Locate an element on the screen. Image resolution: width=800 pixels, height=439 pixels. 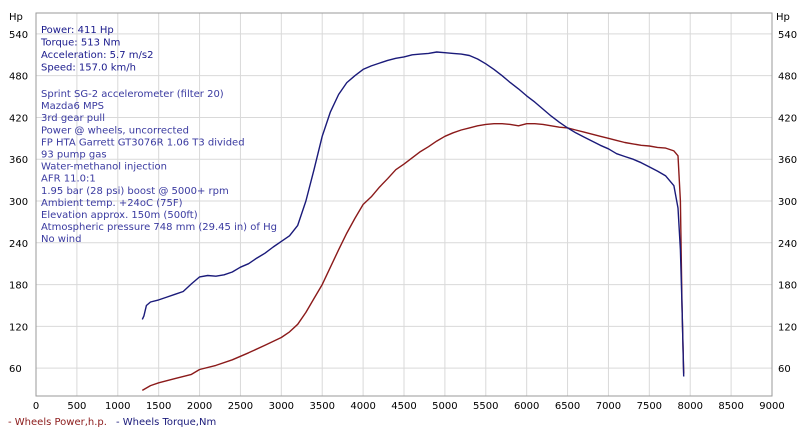
right-unit-label: Hp is located at coordinates (783, 17).